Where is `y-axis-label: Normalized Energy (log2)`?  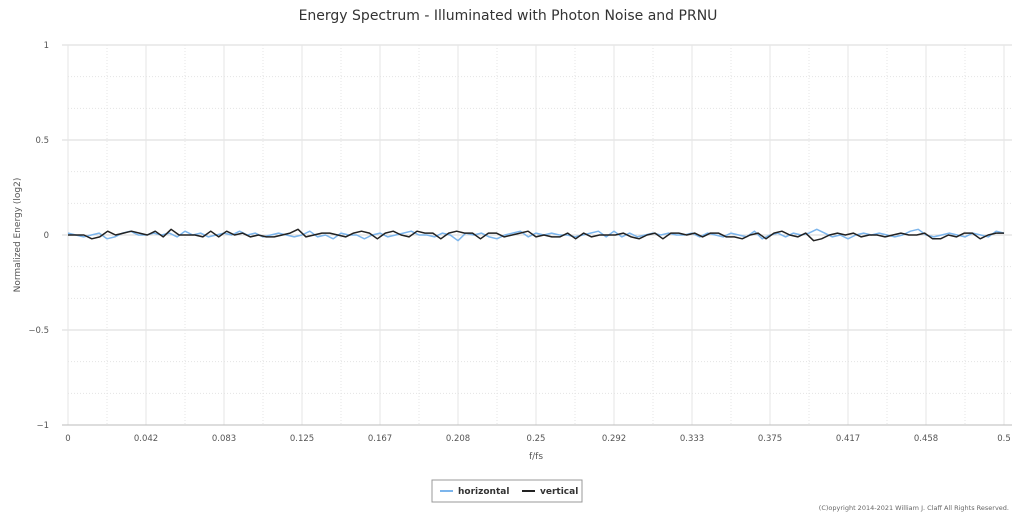 y-axis-label: Normalized Energy (log2) is located at coordinates (18, 235).